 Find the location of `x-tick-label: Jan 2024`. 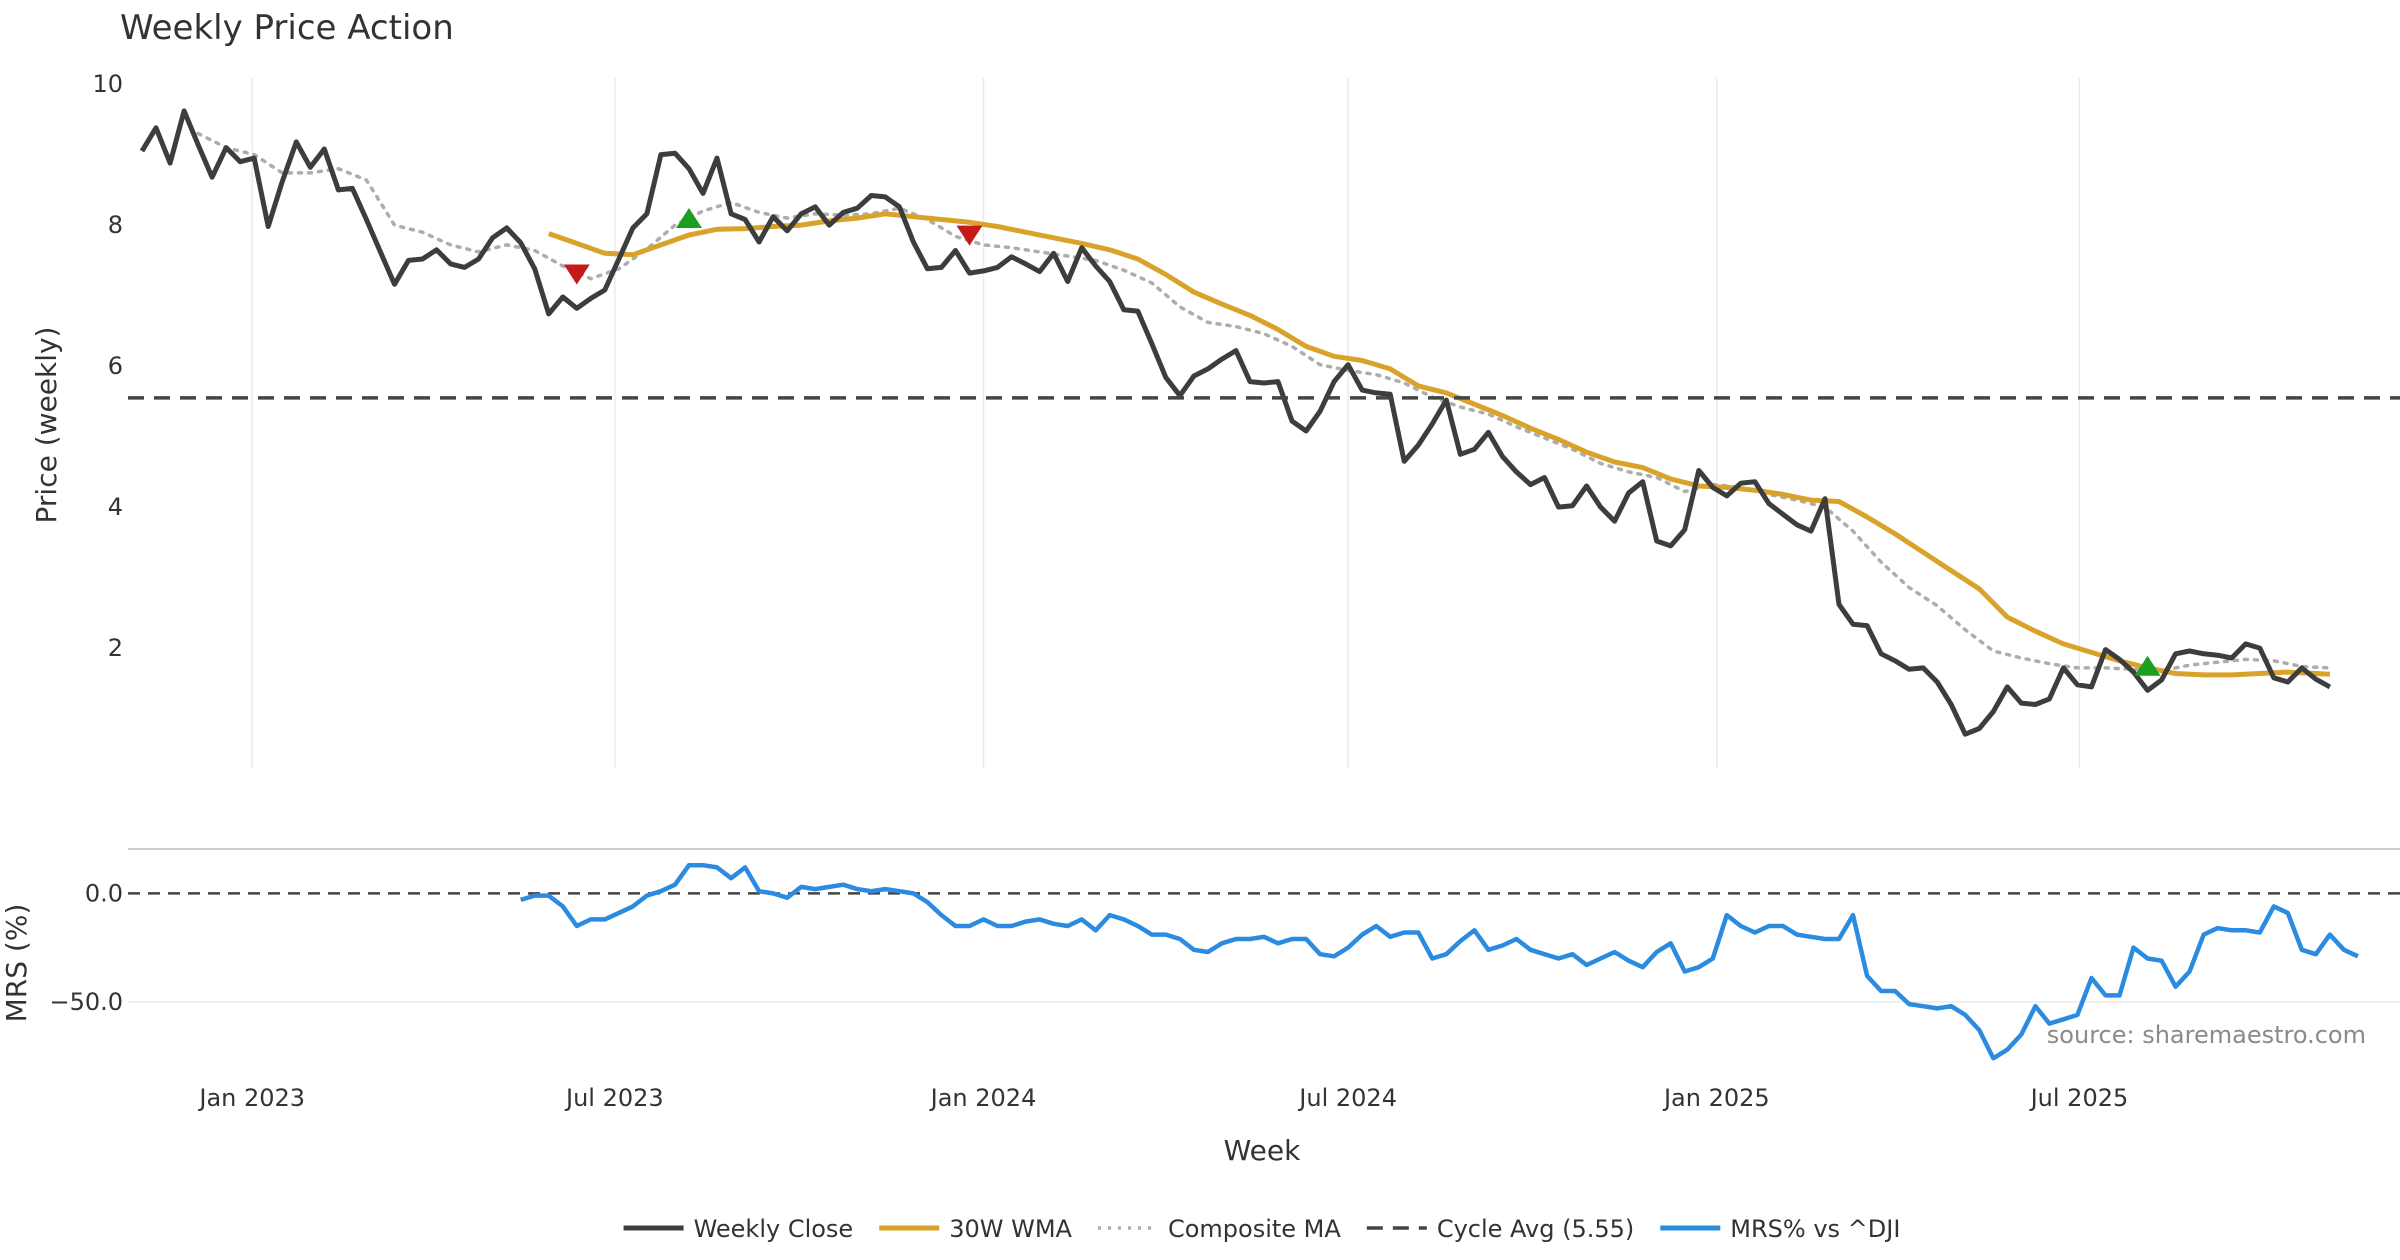

x-tick-label: Jan 2024 is located at coordinates (983, 1098).